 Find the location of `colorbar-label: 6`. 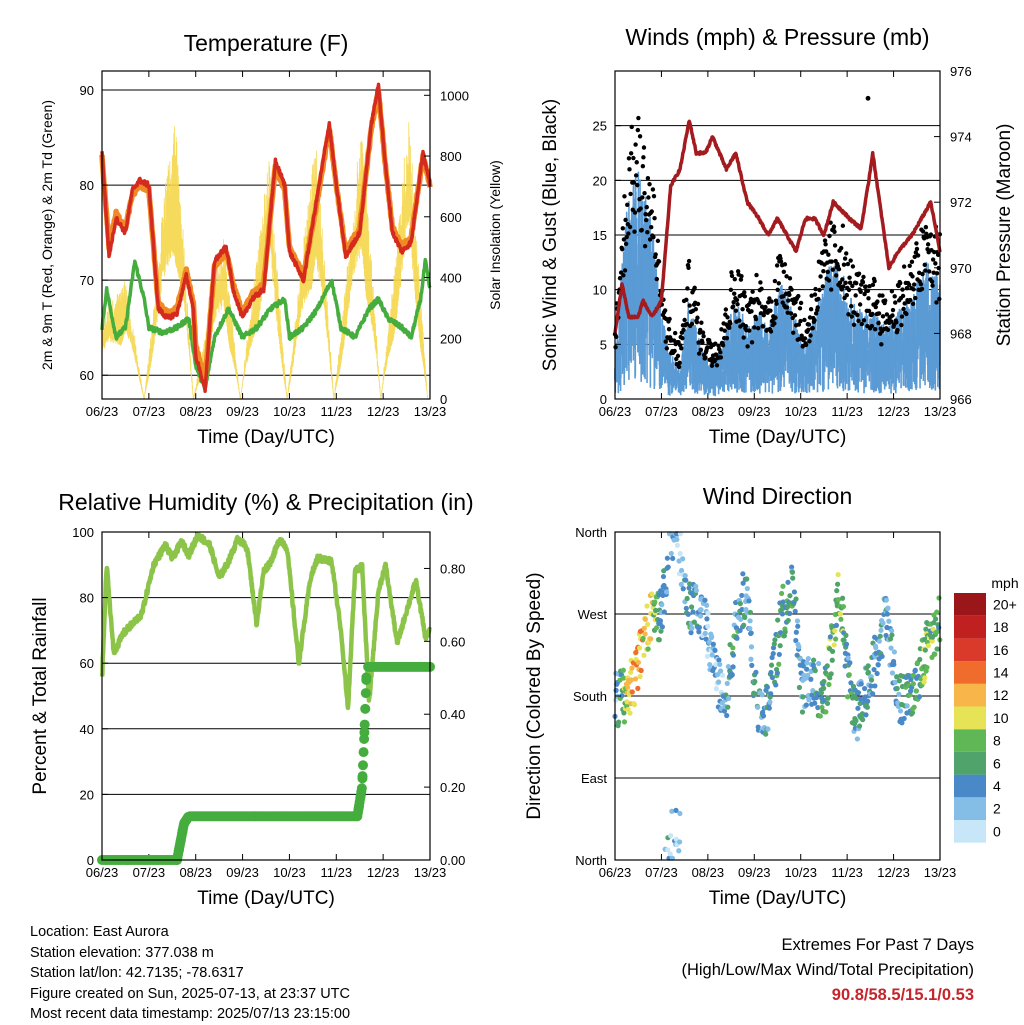

colorbar-label: 6 is located at coordinates (997, 763).